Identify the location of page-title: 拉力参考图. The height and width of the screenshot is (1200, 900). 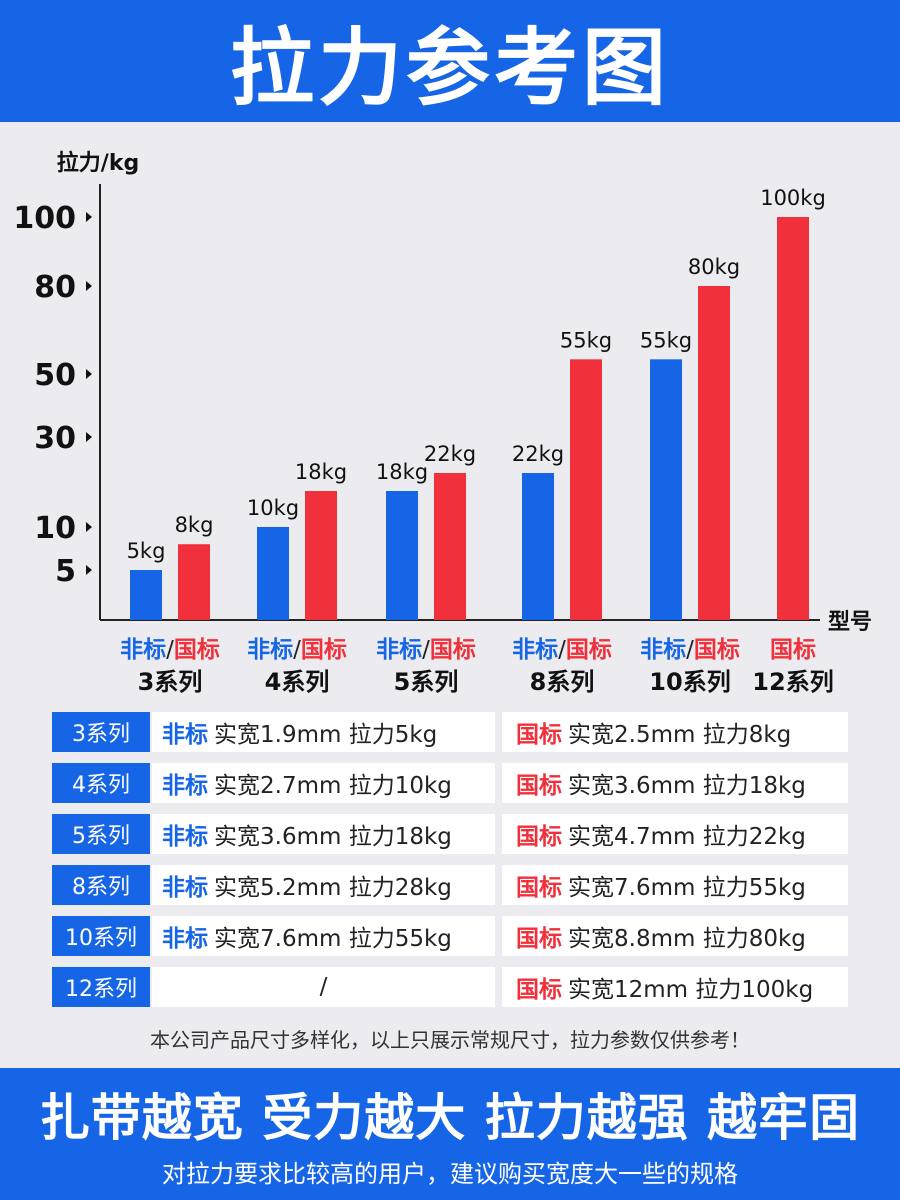
(449, 67).